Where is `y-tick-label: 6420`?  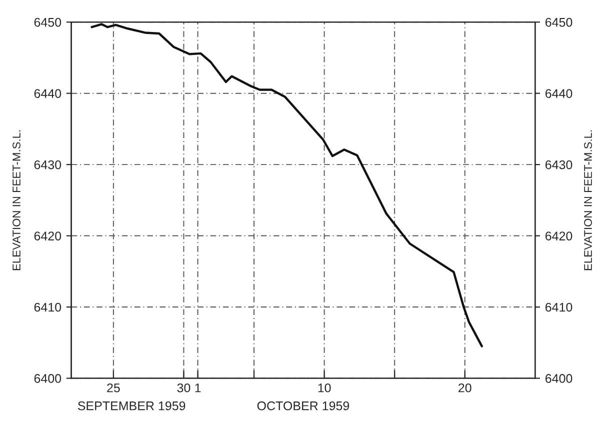
y-tick-label: 6420 is located at coordinates (48, 236).